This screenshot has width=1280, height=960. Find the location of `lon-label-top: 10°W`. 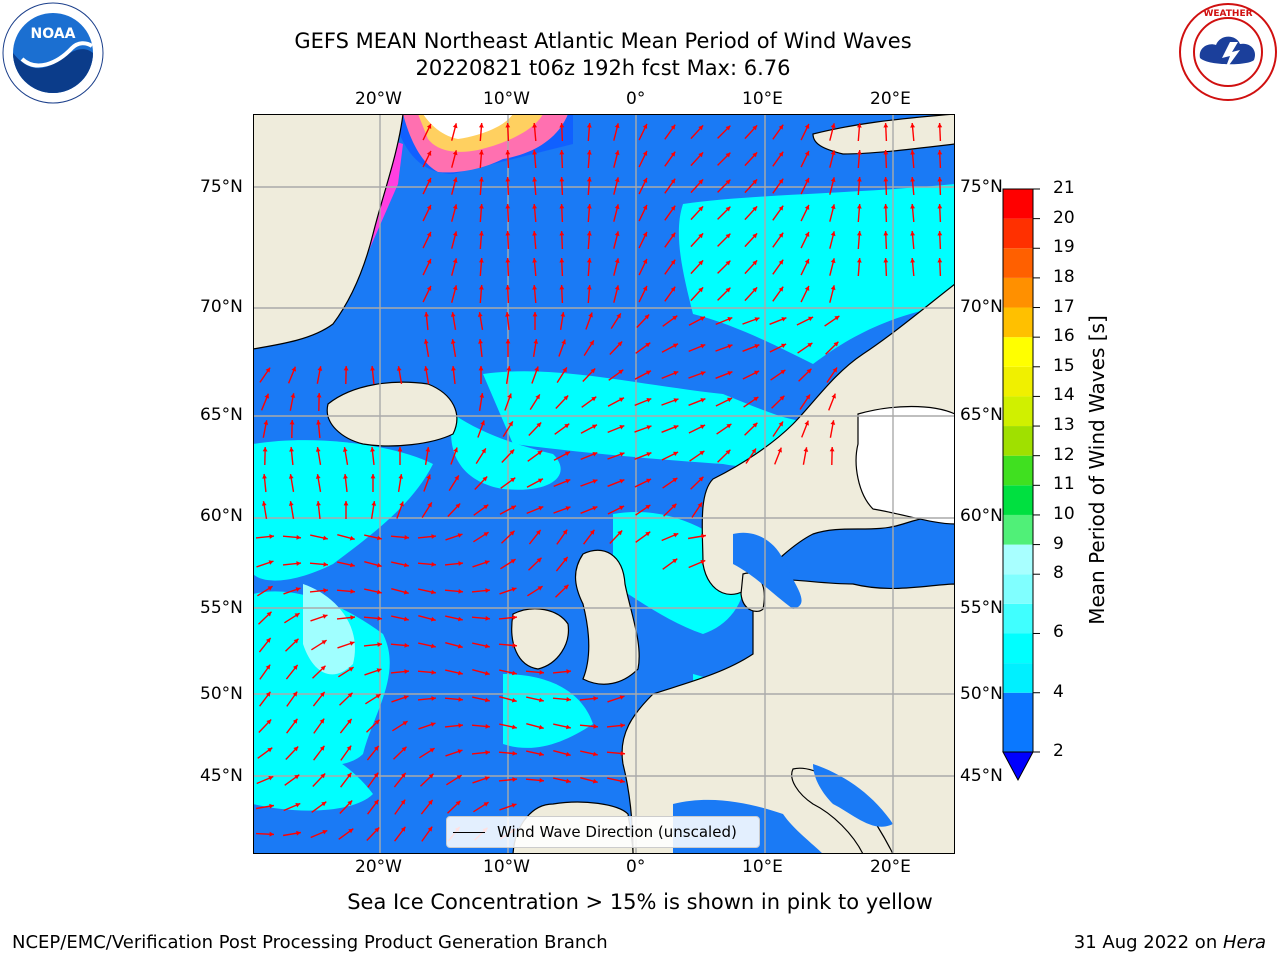

lon-label-top: 10°W is located at coordinates (506, 99).